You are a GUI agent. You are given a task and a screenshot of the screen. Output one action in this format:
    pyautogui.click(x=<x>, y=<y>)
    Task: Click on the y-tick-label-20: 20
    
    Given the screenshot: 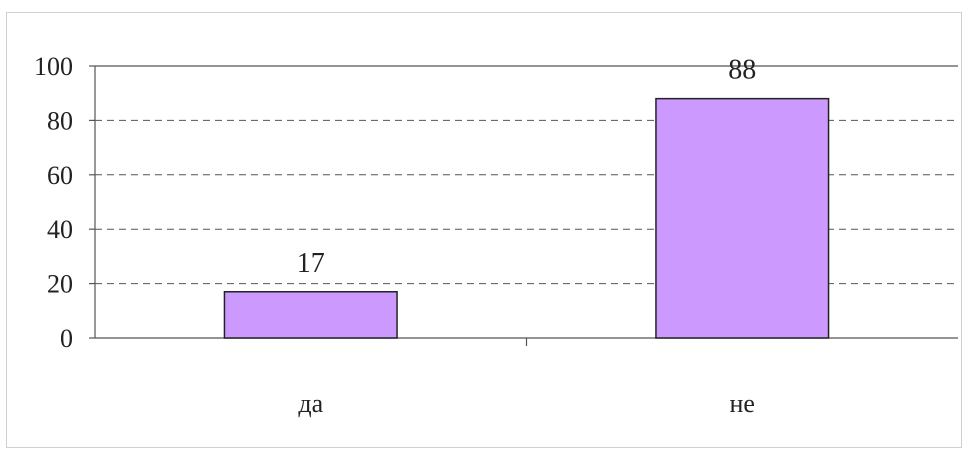 What is the action you would take?
    pyautogui.click(x=60, y=284)
    